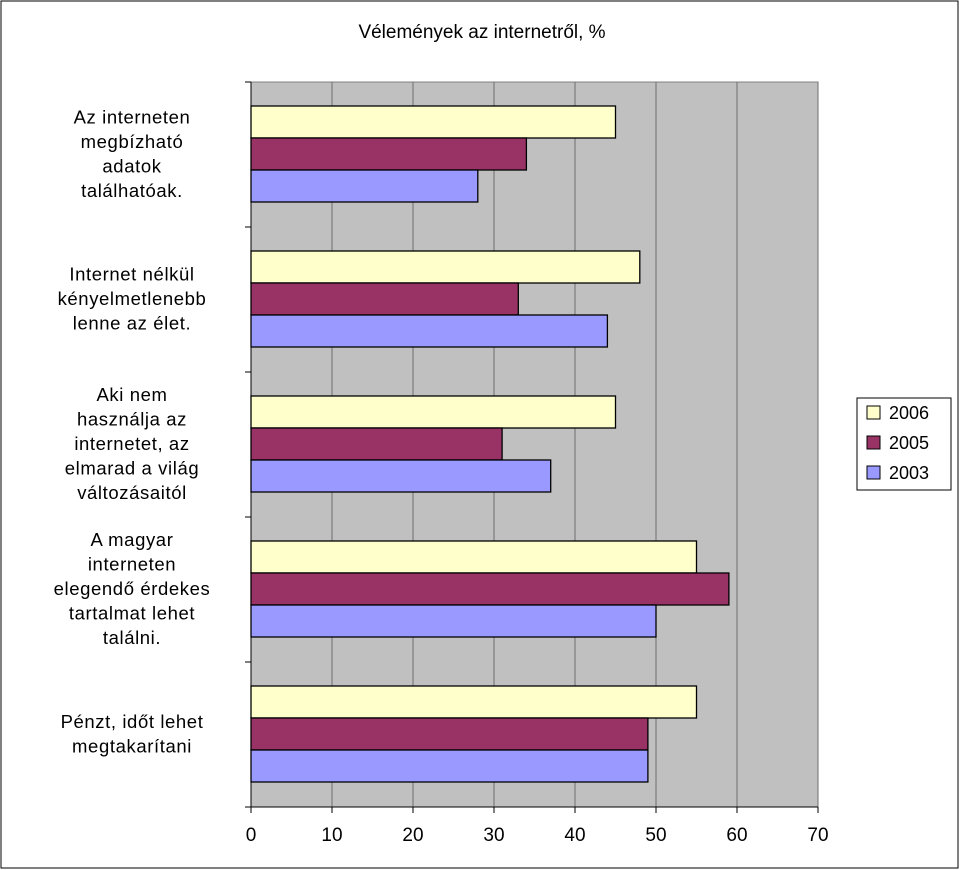 The height and width of the screenshot is (870, 960). What do you see at coordinates (132, 564) in the screenshot?
I see `category-label-line: interneten` at bounding box center [132, 564].